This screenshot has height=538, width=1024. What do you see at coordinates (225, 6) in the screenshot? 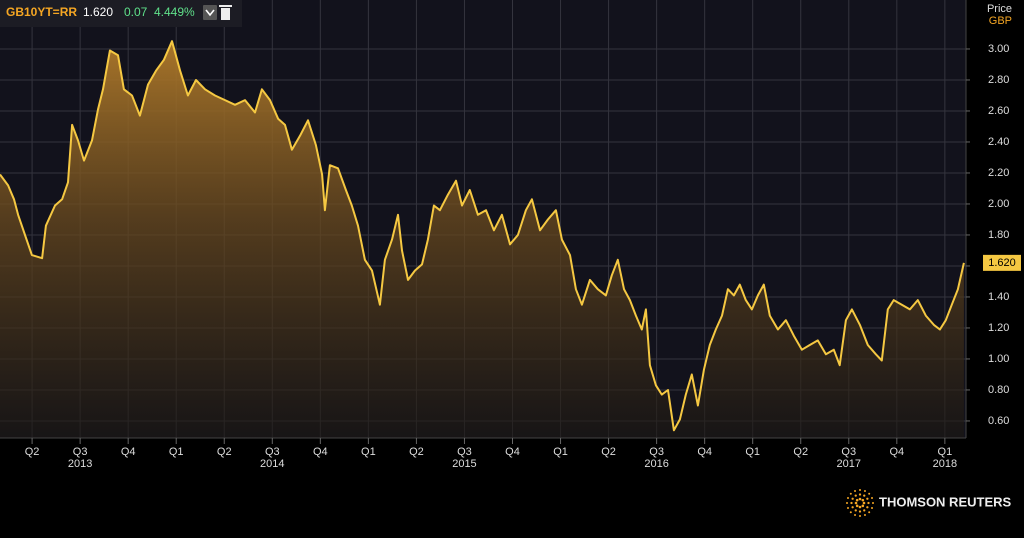
I see `trash-lid` at bounding box center [225, 6].